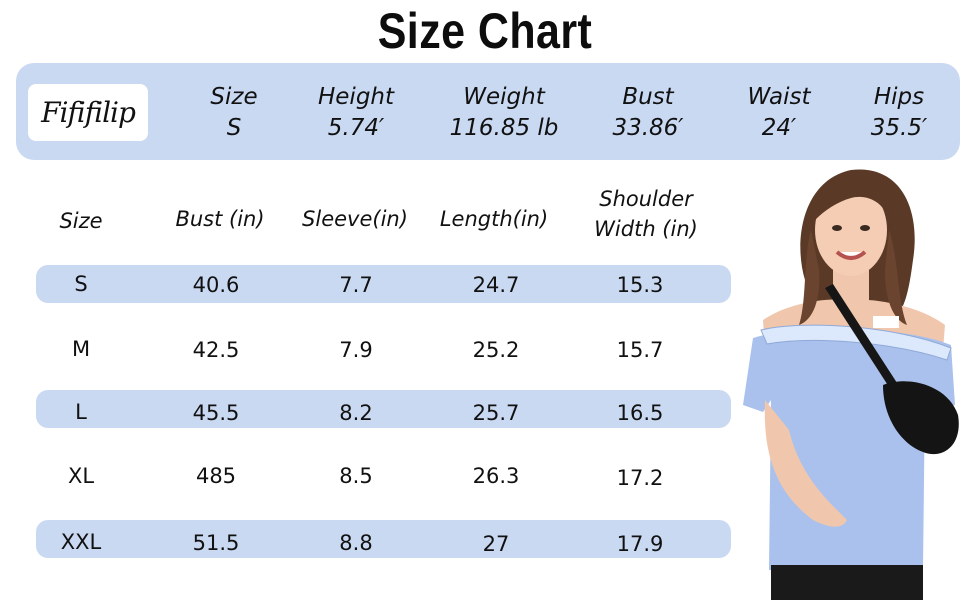 The image size is (970, 600). I want to click on brand-logo: Fififilip, so click(88, 112).